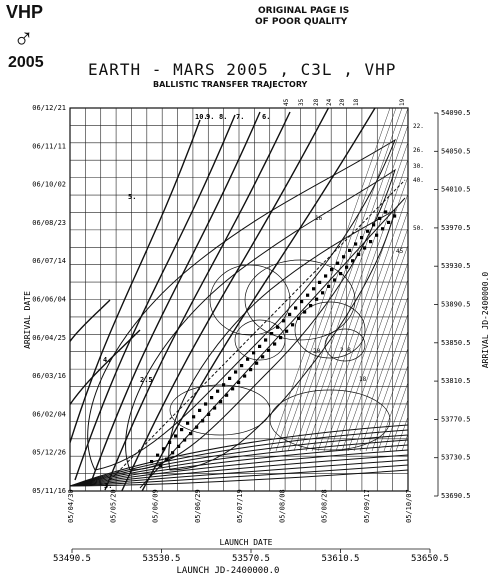 The height and width of the screenshot is (581, 500). Describe the element at coordinates (156, 506) in the screenshot. I see `x-date-tick: 05/06/09` at that location.